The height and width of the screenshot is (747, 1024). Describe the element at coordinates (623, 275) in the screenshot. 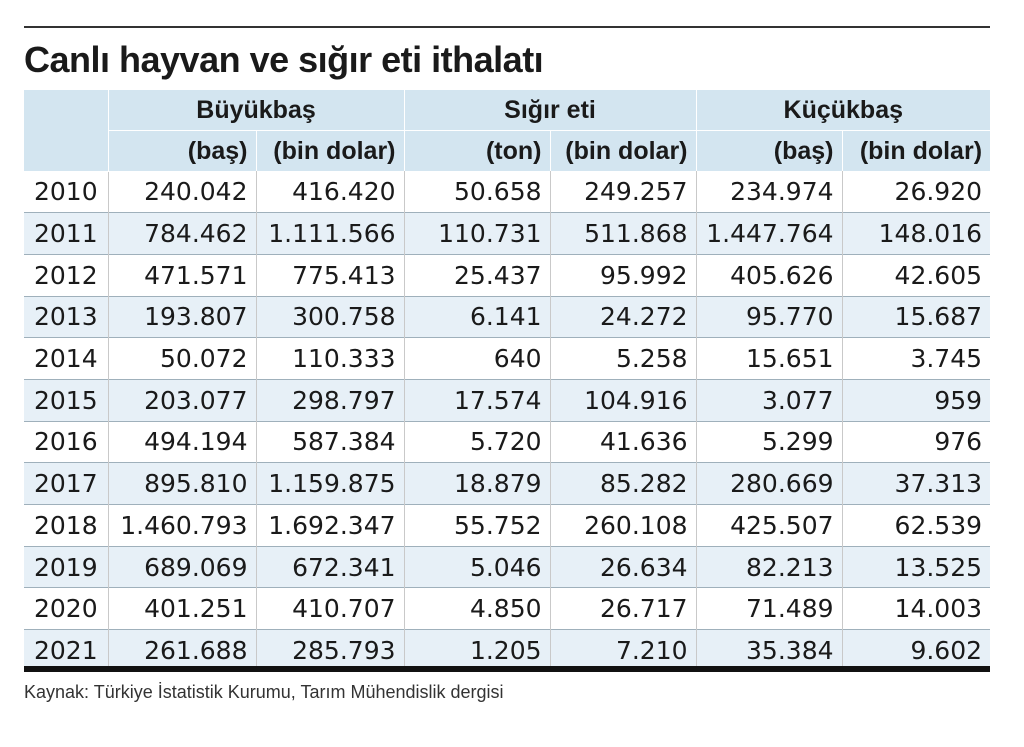

I see `value-cell: 95.992` at that location.